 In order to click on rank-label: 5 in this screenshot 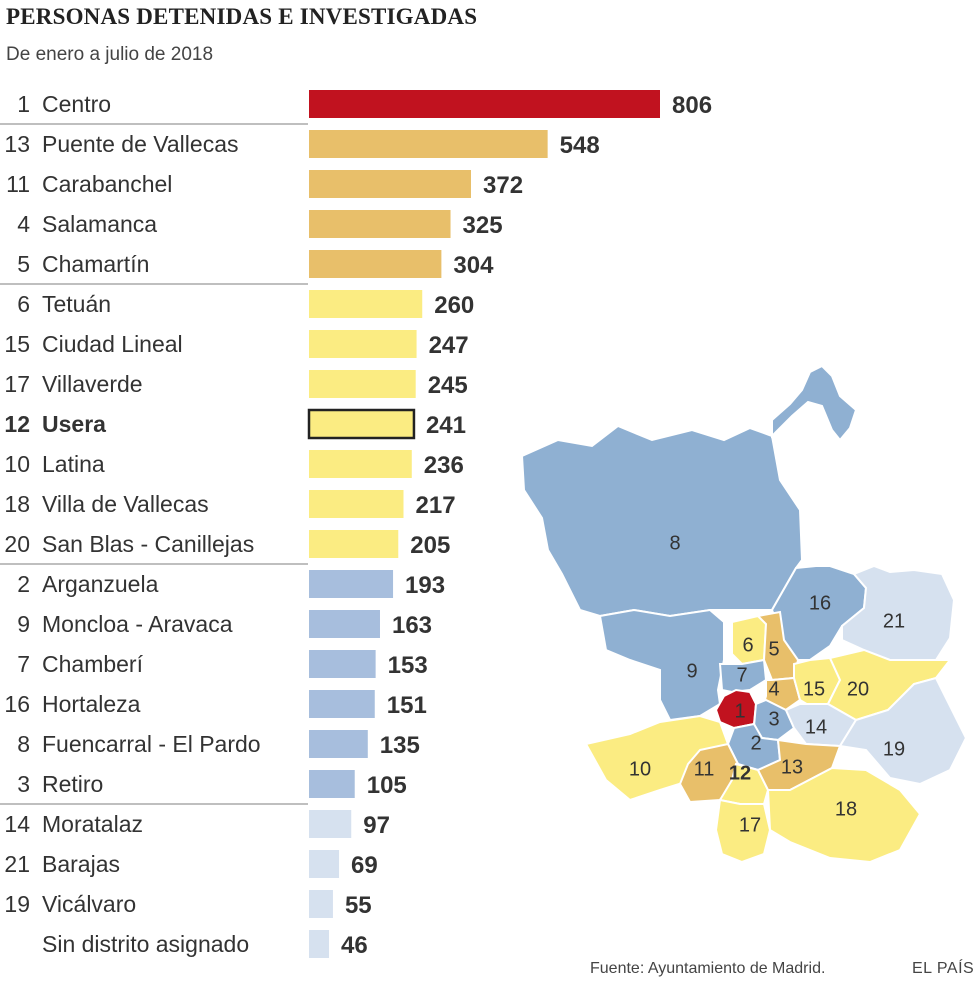, I will do `click(23, 264)`.